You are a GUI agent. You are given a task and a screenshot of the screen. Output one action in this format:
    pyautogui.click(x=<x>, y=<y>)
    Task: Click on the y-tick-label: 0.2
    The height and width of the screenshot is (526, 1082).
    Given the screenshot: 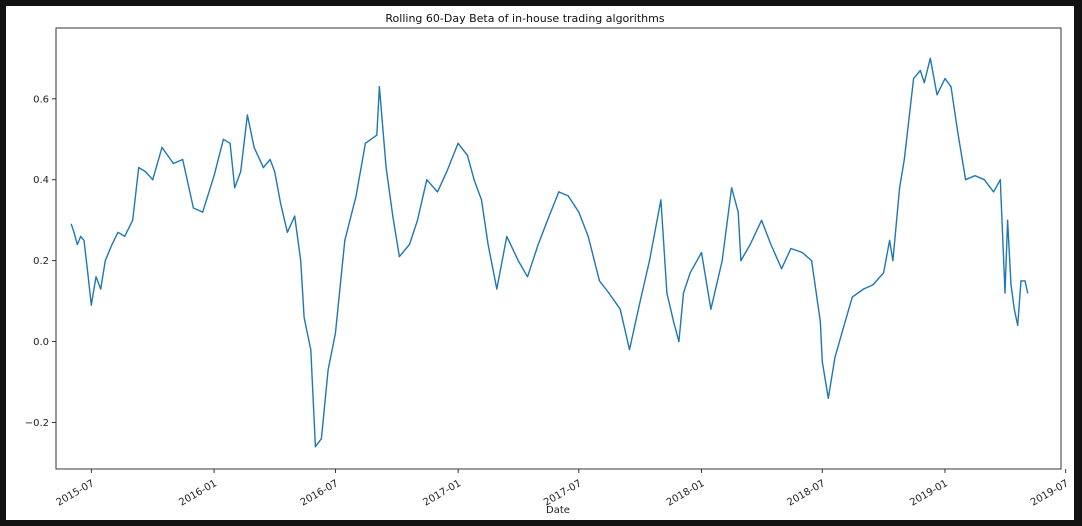 What is the action you would take?
    pyautogui.click(x=41, y=261)
    